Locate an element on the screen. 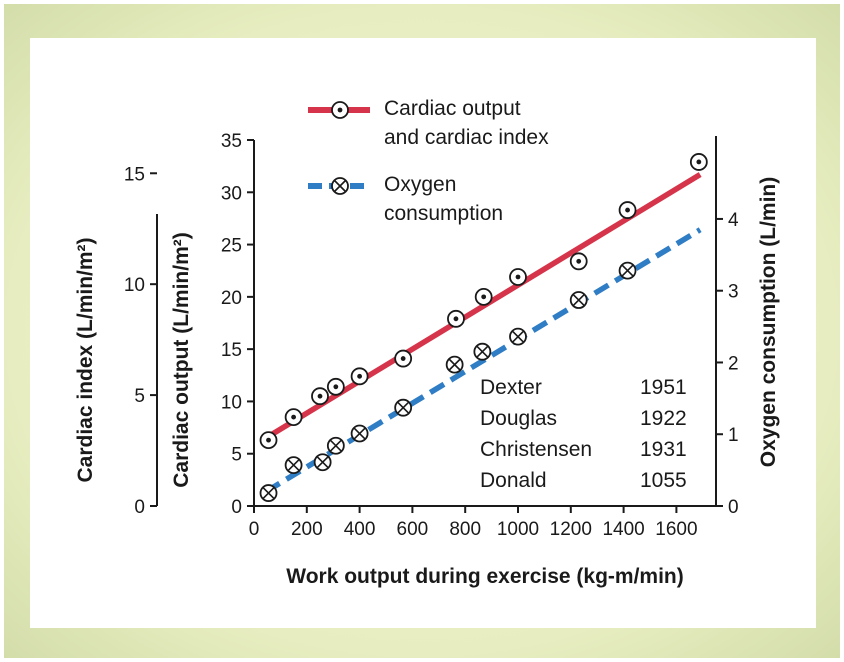 This screenshot has width=844, height=662. cardiac-output-tick-label: 0 is located at coordinates (236, 507).